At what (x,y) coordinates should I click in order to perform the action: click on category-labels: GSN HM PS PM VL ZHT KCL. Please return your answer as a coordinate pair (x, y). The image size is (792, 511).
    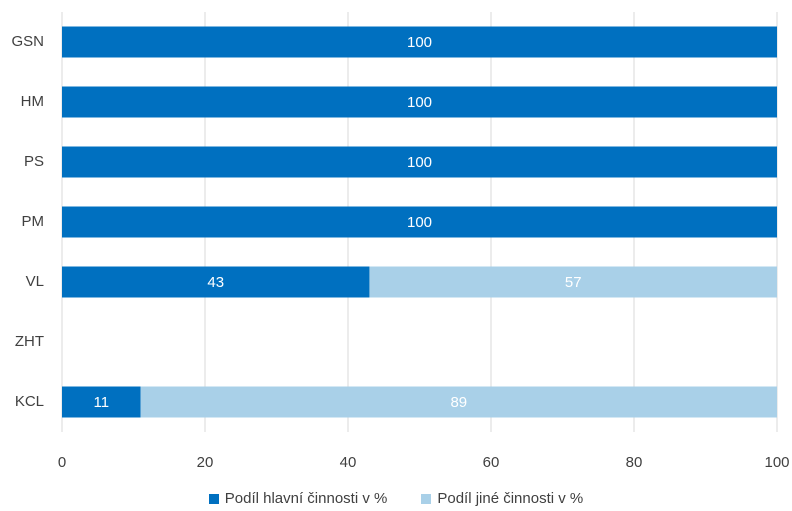
    Looking at the image, I should click on (27, 221).